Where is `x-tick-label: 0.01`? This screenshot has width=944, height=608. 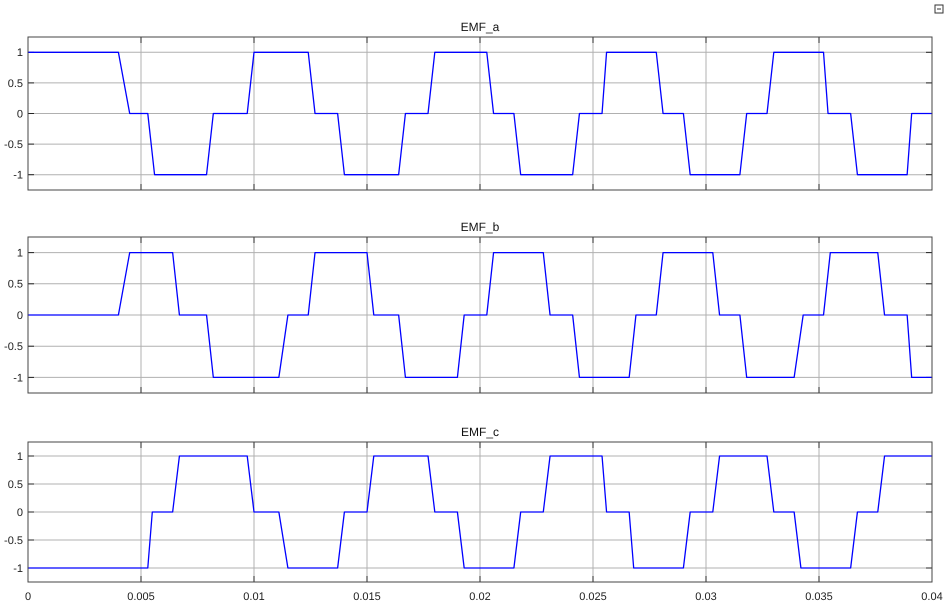 x-tick-label: 0.01 is located at coordinates (254, 597).